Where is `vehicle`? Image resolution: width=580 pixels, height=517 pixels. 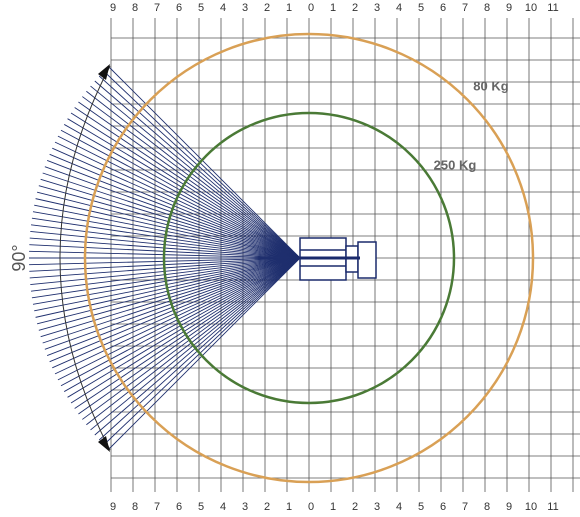 vehicle is located at coordinates (338, 259).